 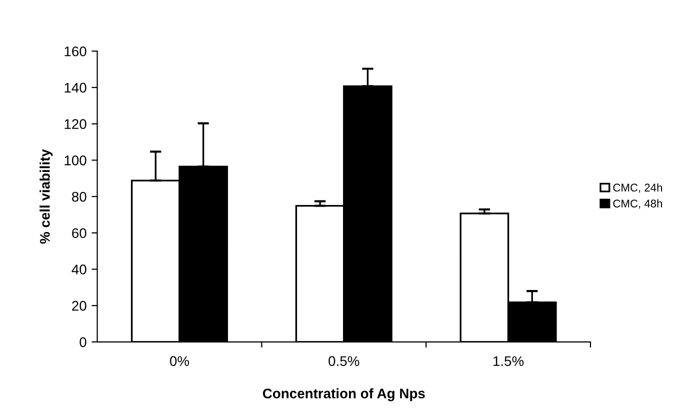 I want to click on y-tick-label: 0, so click(x=83, y=342).